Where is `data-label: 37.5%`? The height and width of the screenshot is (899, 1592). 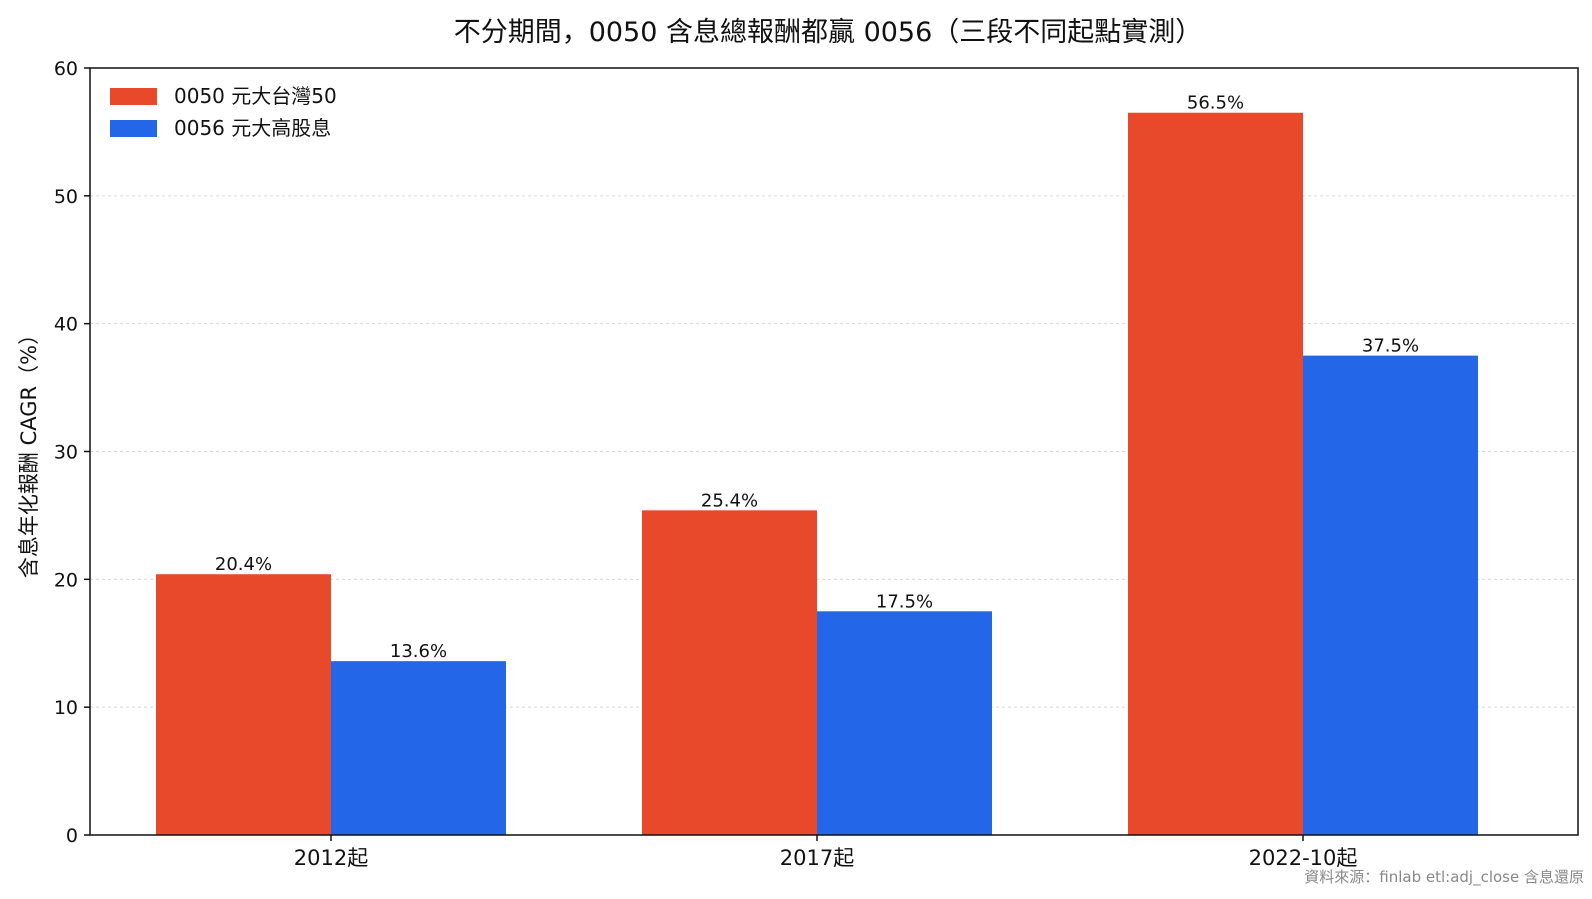
data-label: 37.5% is located at coordinates (1390, 346).